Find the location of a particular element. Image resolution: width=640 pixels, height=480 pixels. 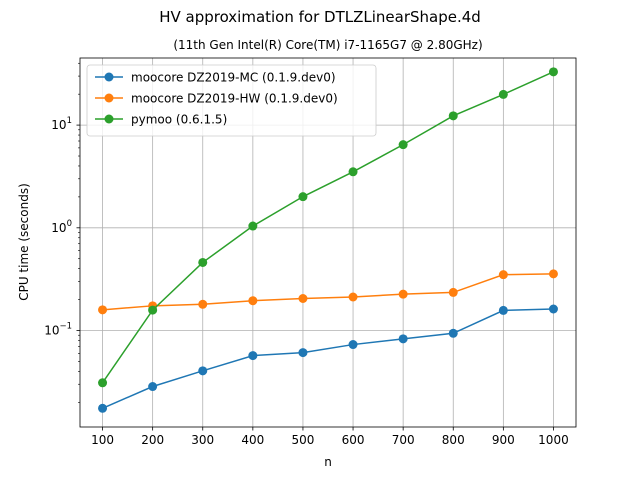

y-axis-label: CPU time (seconds) is located at coordinates (24, 242).